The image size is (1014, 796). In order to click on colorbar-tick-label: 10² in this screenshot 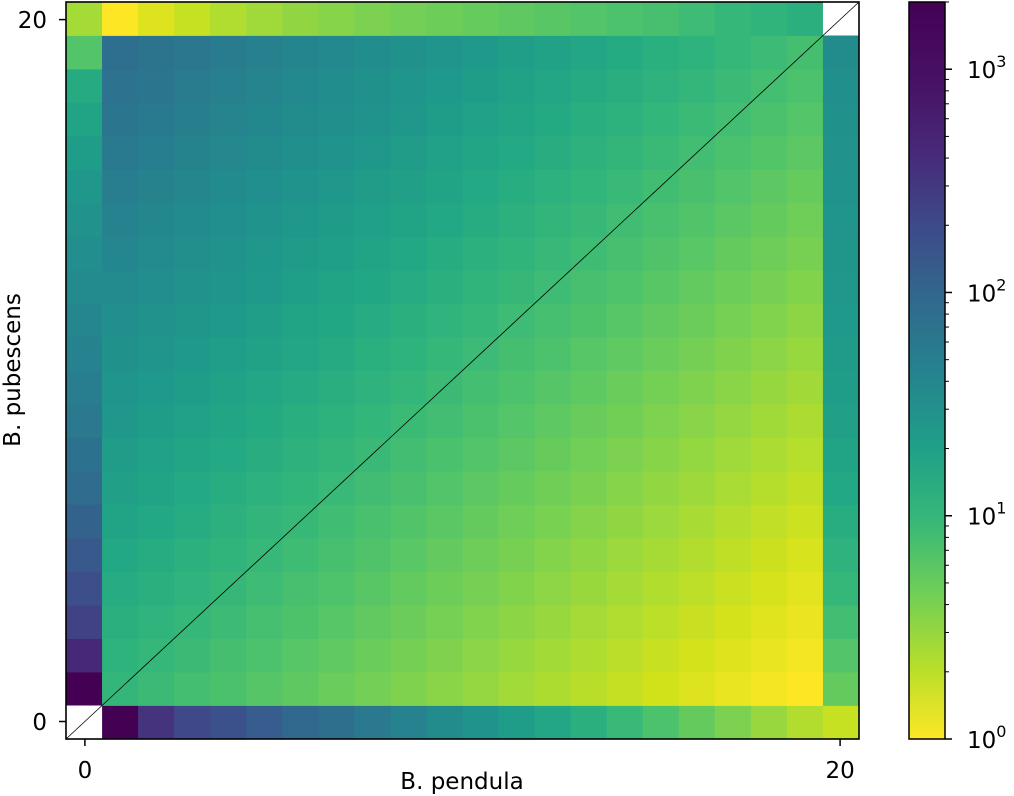, I will do `click(986, 291)`.